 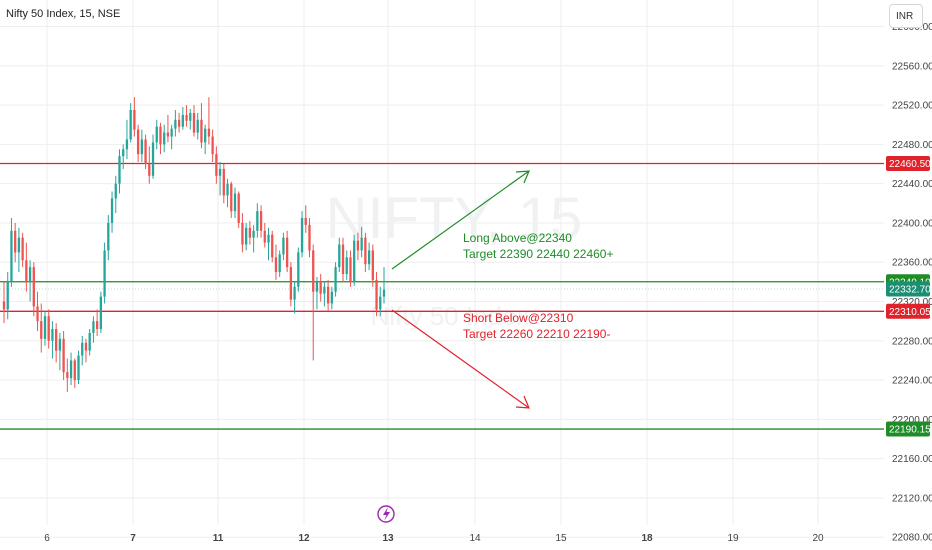 What do you see at coordinates (906, 16) in the screenshot?
I see `currency-selector: INR` at bounding box center [906, 16].